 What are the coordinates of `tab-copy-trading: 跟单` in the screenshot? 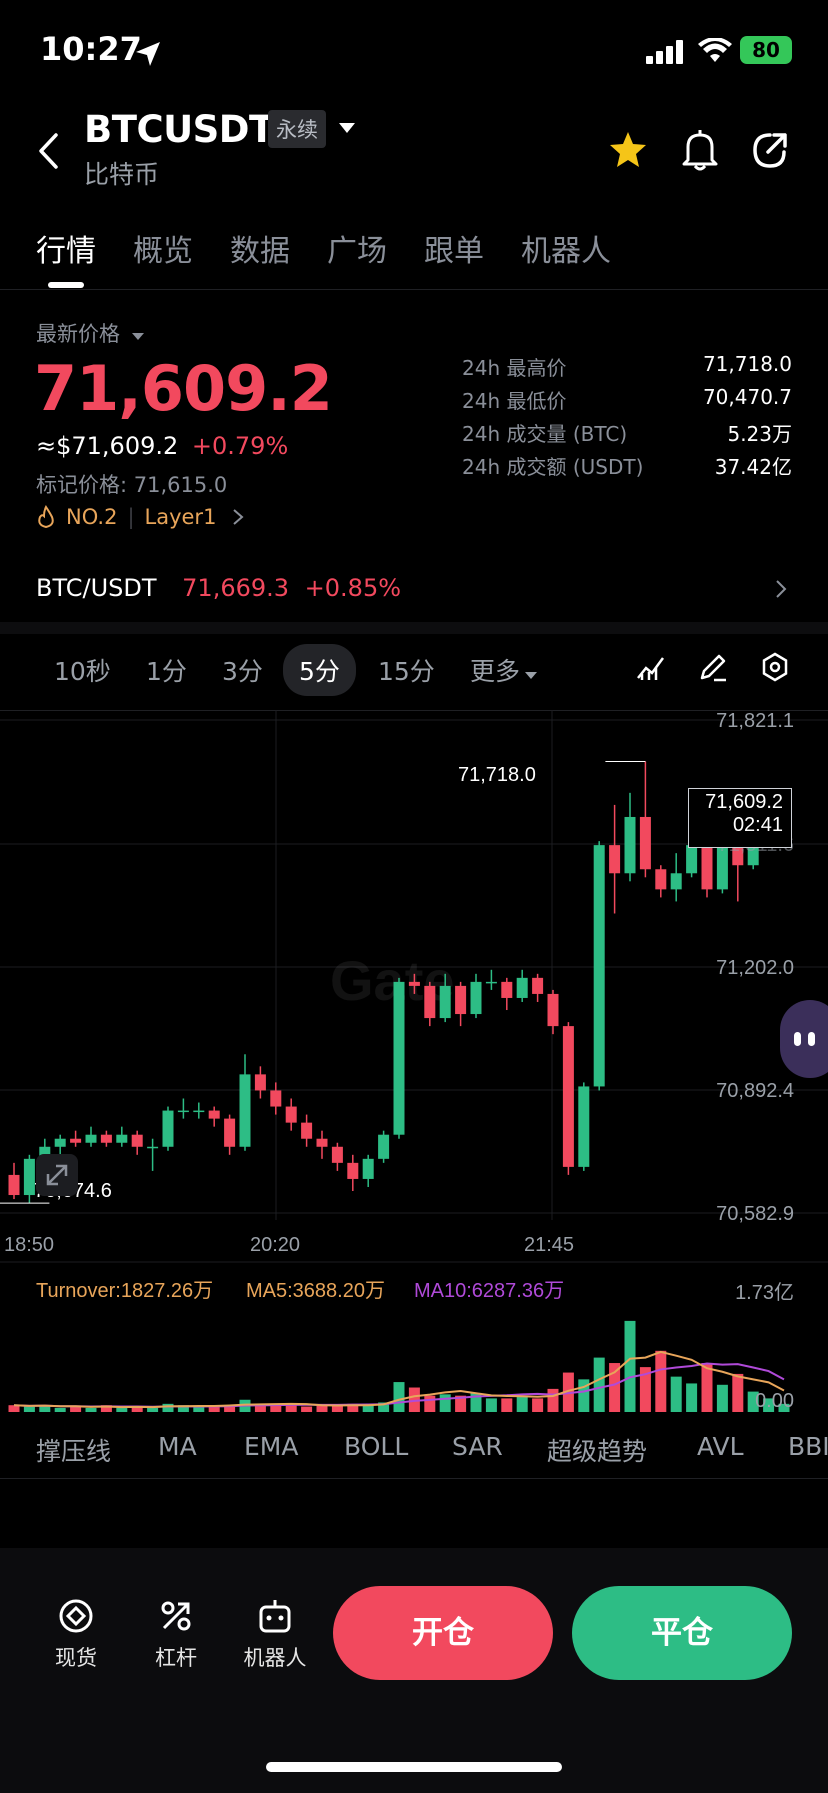 It's located at (454, 251).